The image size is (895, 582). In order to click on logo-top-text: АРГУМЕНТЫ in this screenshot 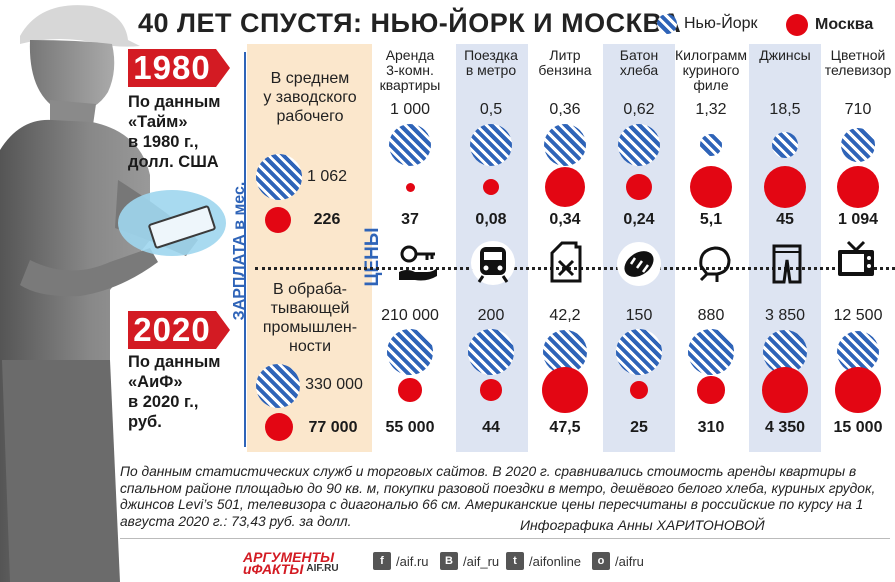, I will do `click(289, 557)`.